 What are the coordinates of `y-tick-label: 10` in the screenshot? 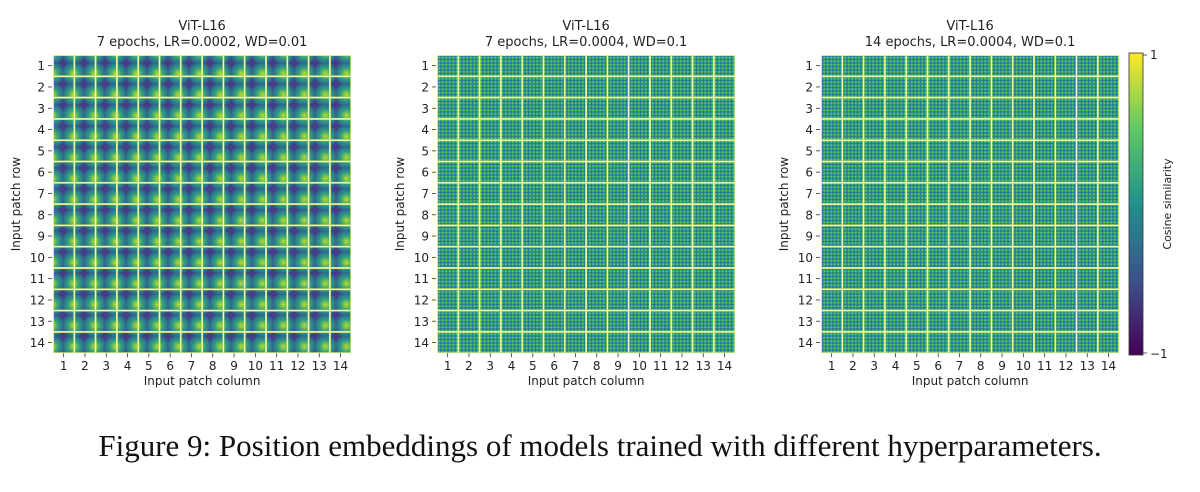 It's located at (37, 258).